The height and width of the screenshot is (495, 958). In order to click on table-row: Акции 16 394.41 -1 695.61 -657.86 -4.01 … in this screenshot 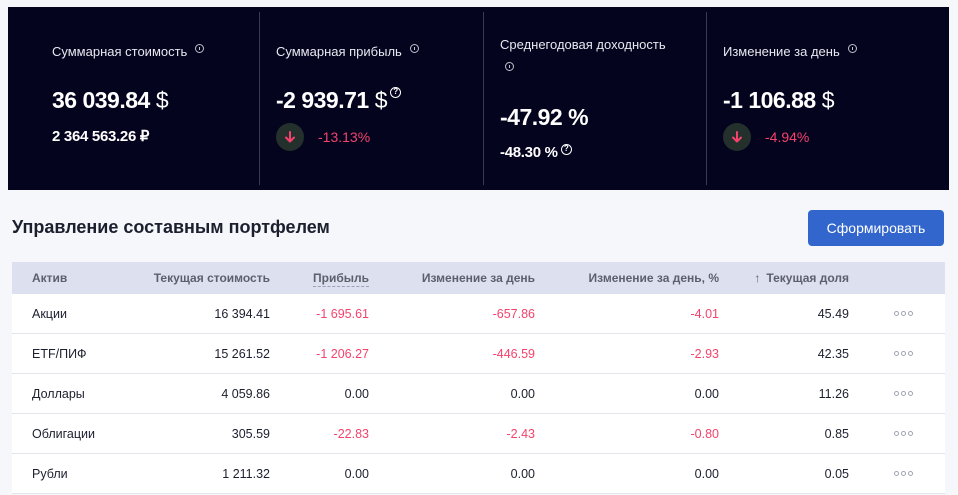, I will do `click(478, 314)`.